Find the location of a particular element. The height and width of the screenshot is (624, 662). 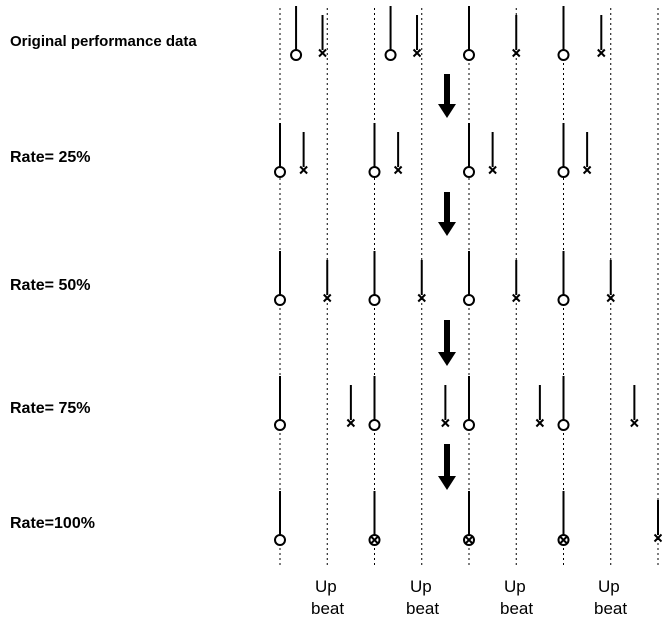

upbeat-label-1-beat: beat is located at coordinates (327, 608).